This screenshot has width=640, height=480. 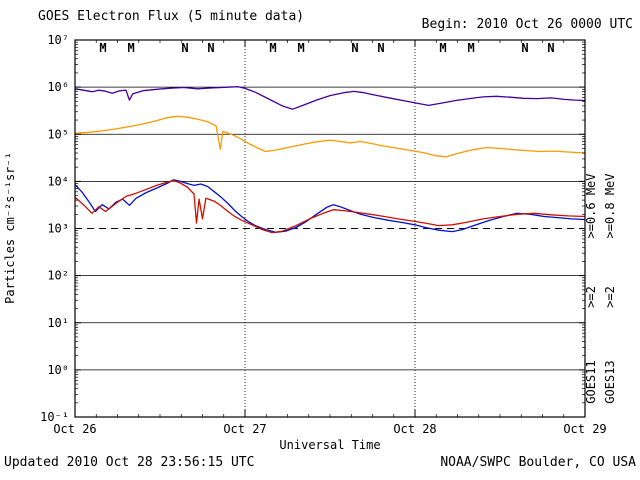 What do you see at coordinates (58, 323) in the screenshot?
I see `y-tick-label: 10¹` at bounding box center [58, 323].